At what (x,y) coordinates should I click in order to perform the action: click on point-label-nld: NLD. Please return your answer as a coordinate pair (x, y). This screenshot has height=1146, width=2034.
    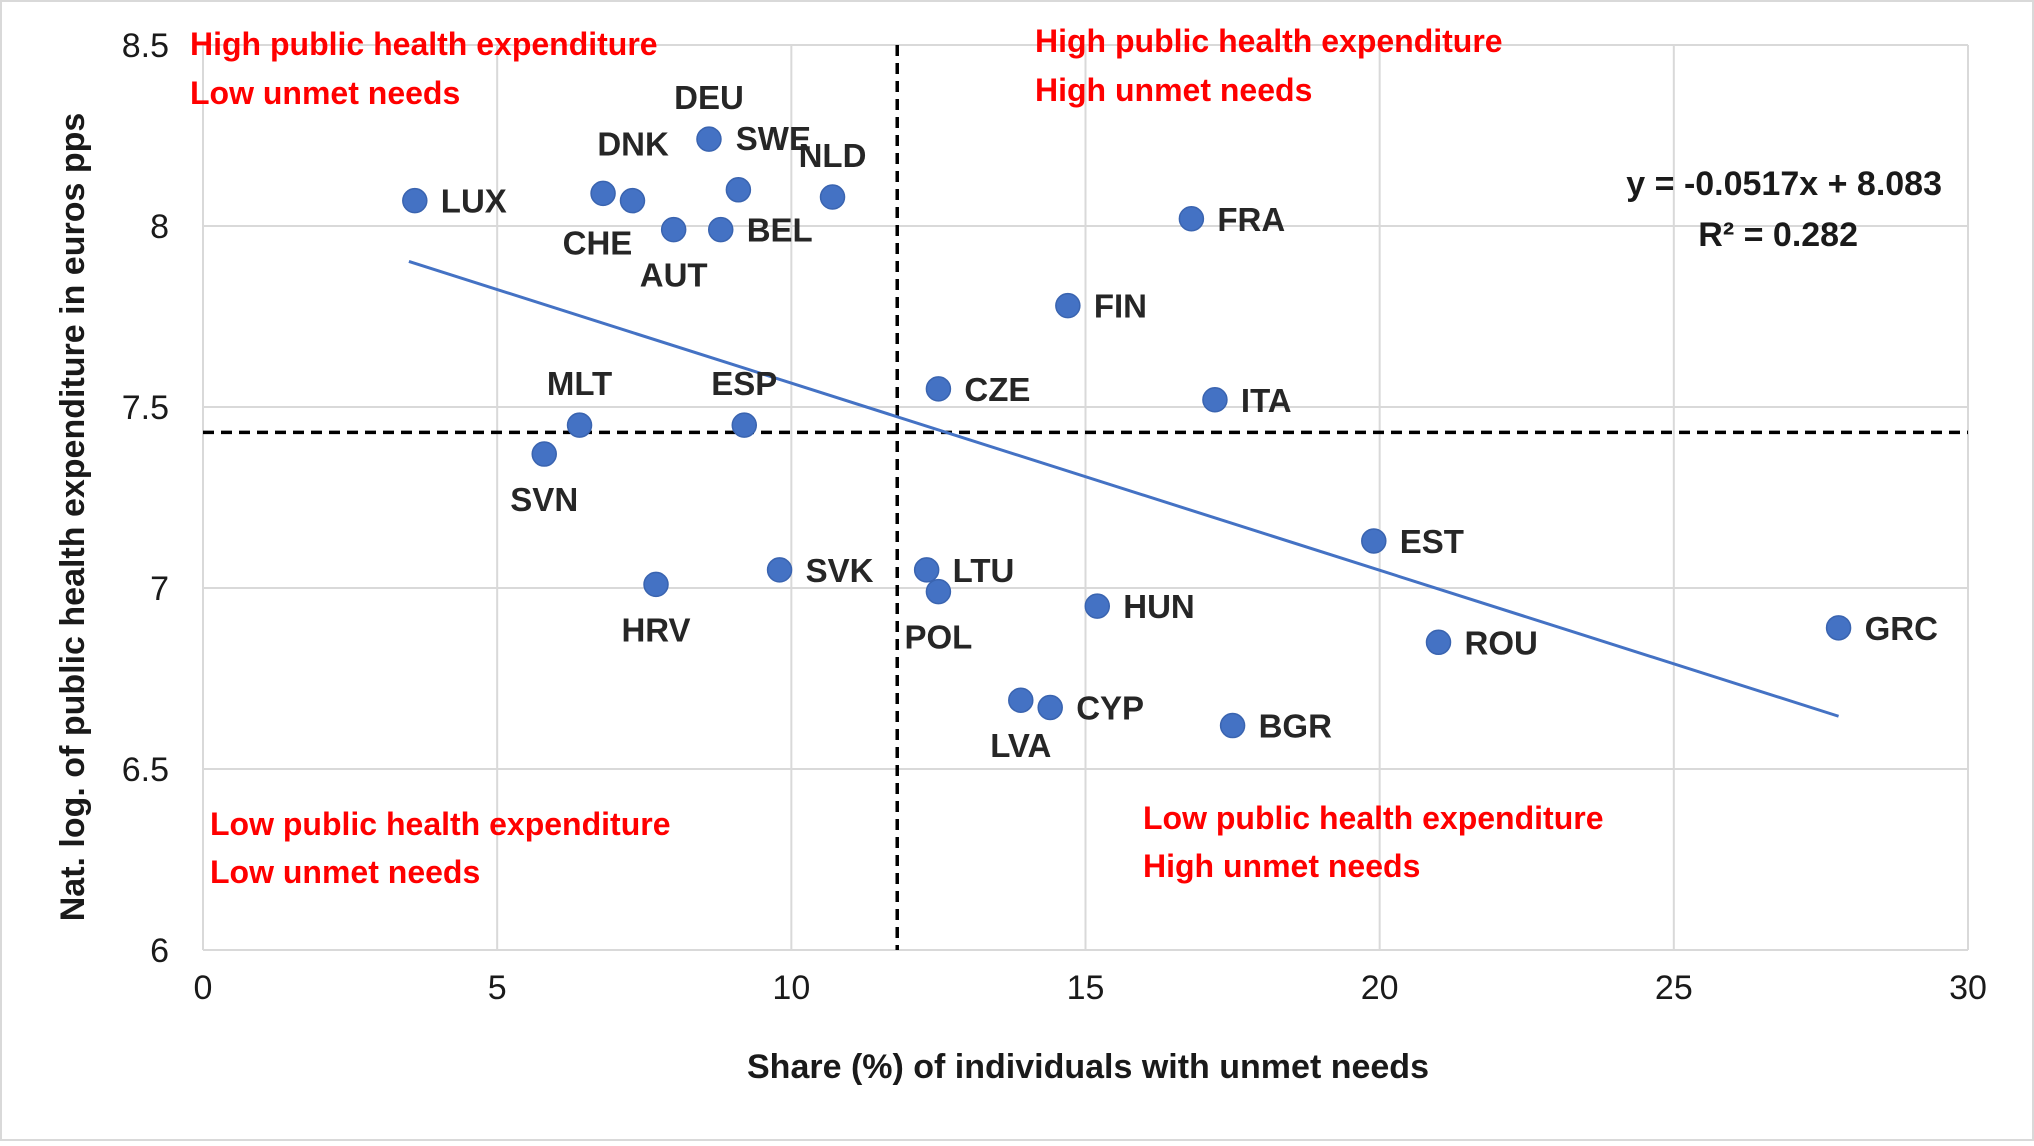
    Looking at the image, I should click on (833, 155).